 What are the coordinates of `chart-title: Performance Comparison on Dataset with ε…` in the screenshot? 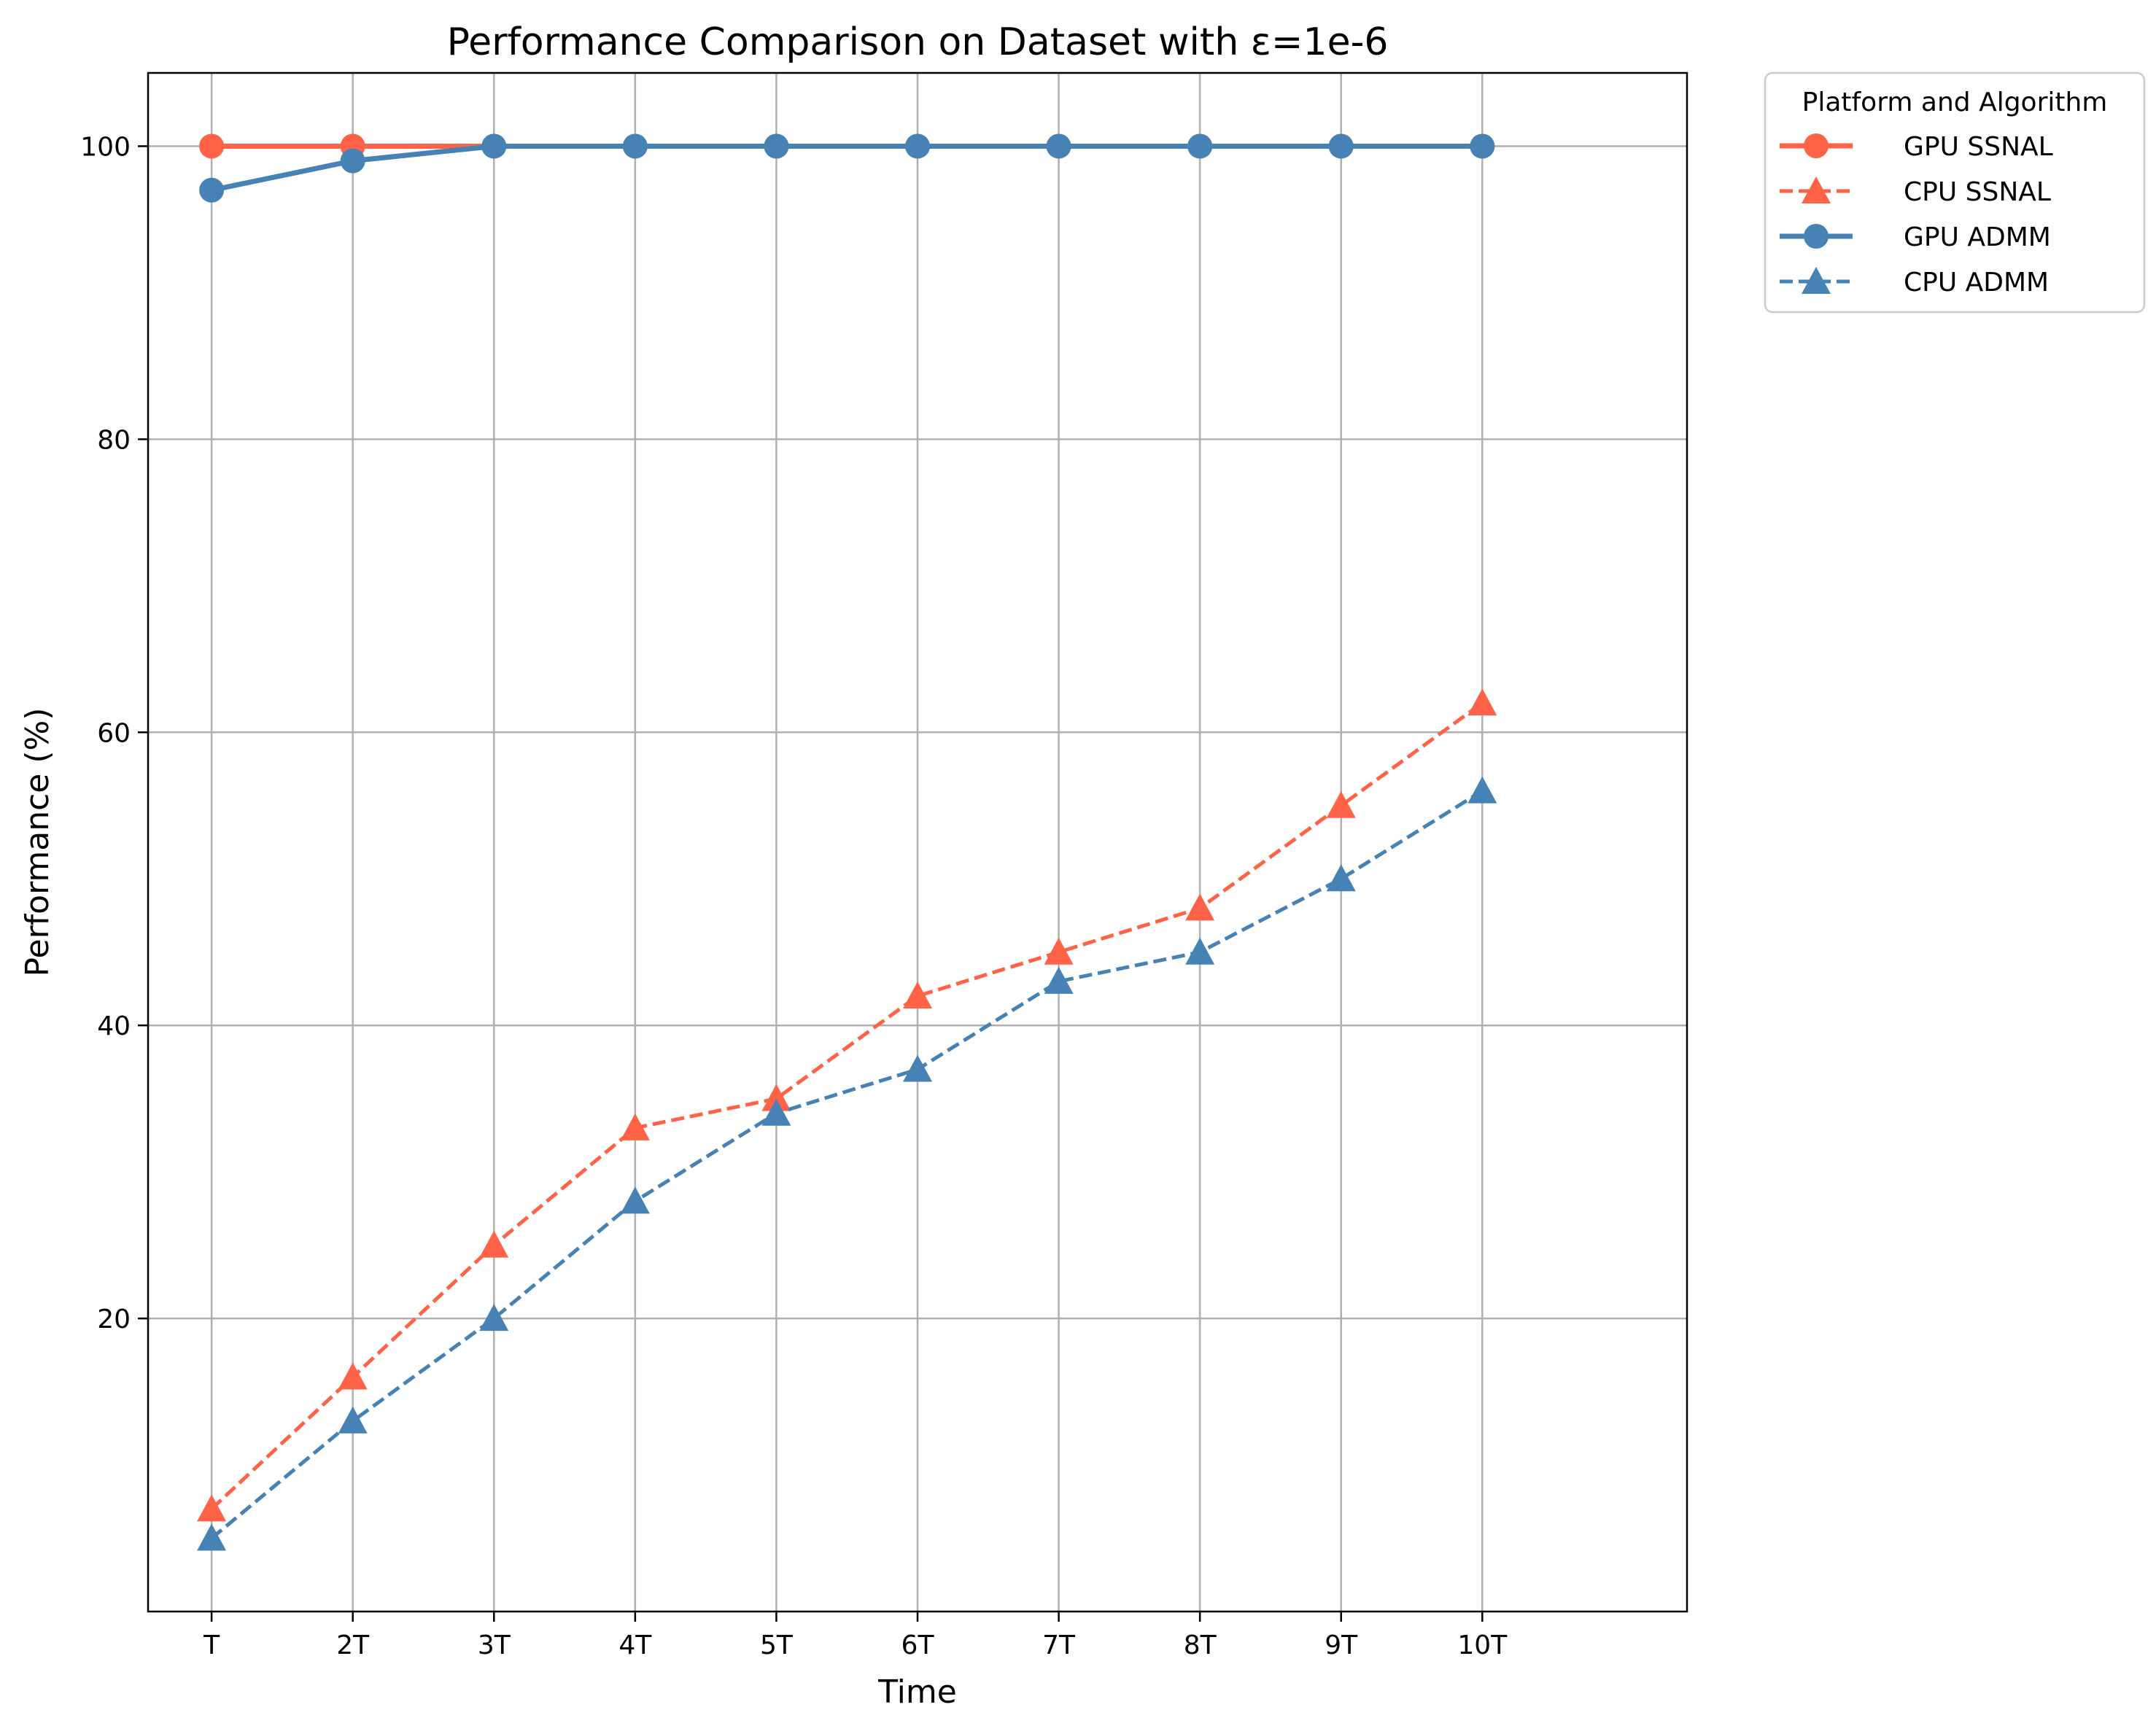 It's located at (918, 42).